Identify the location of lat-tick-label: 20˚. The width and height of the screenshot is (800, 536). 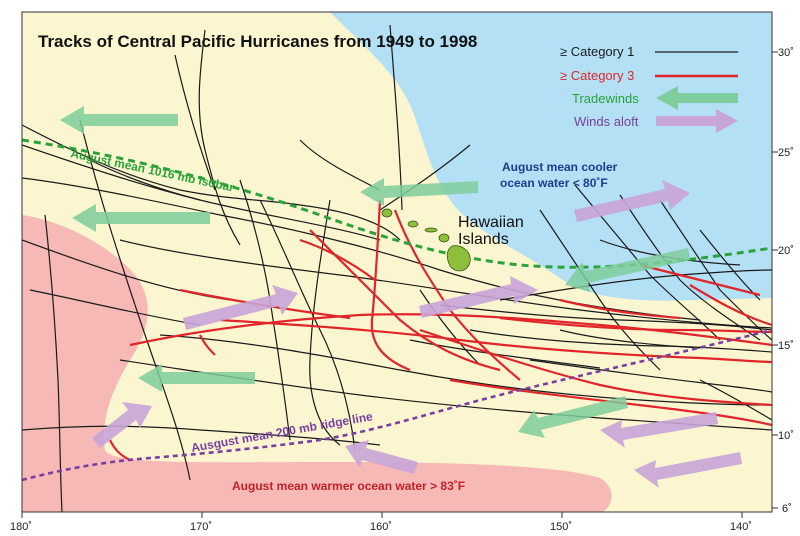
(786, 251).